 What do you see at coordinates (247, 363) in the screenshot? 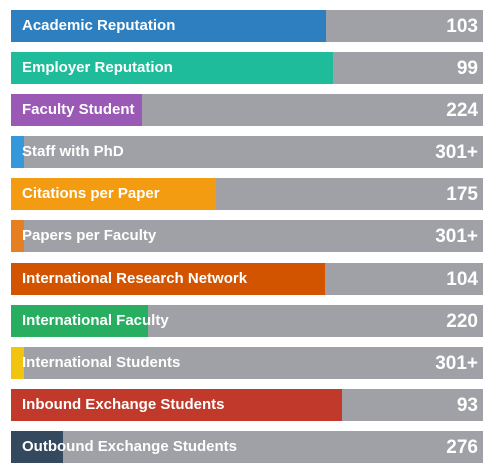
I see `indicator-row-international-students: International Students 301+` at bounding box center [247, 363].